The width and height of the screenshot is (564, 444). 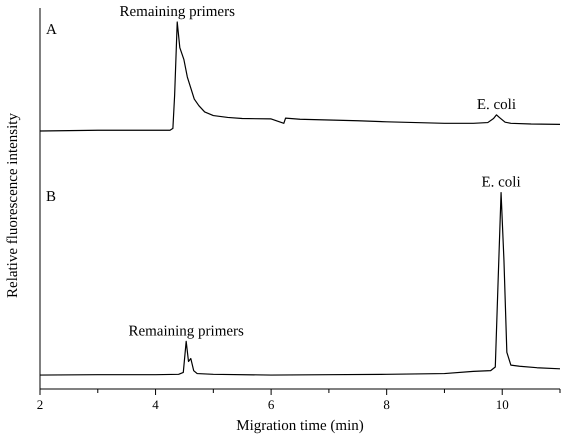 What do you see at coordinates (51, 196) in the screenshot?
I see `annotation: B` at bounding box center [51, 196].